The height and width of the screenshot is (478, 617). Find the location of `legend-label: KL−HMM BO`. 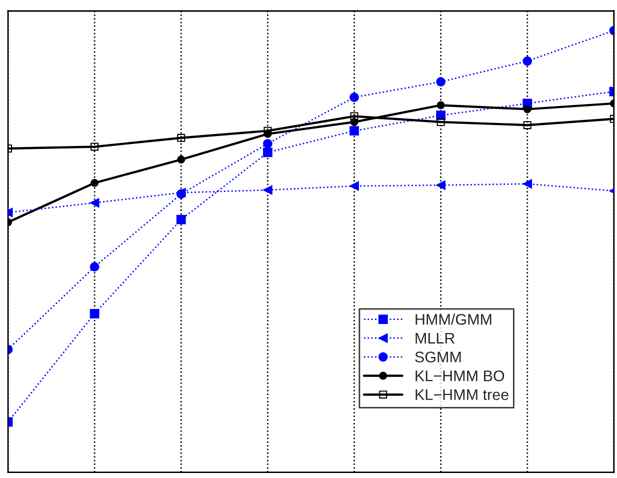

legend-label: KL−HMM BO is located at coordinates (460, 376).